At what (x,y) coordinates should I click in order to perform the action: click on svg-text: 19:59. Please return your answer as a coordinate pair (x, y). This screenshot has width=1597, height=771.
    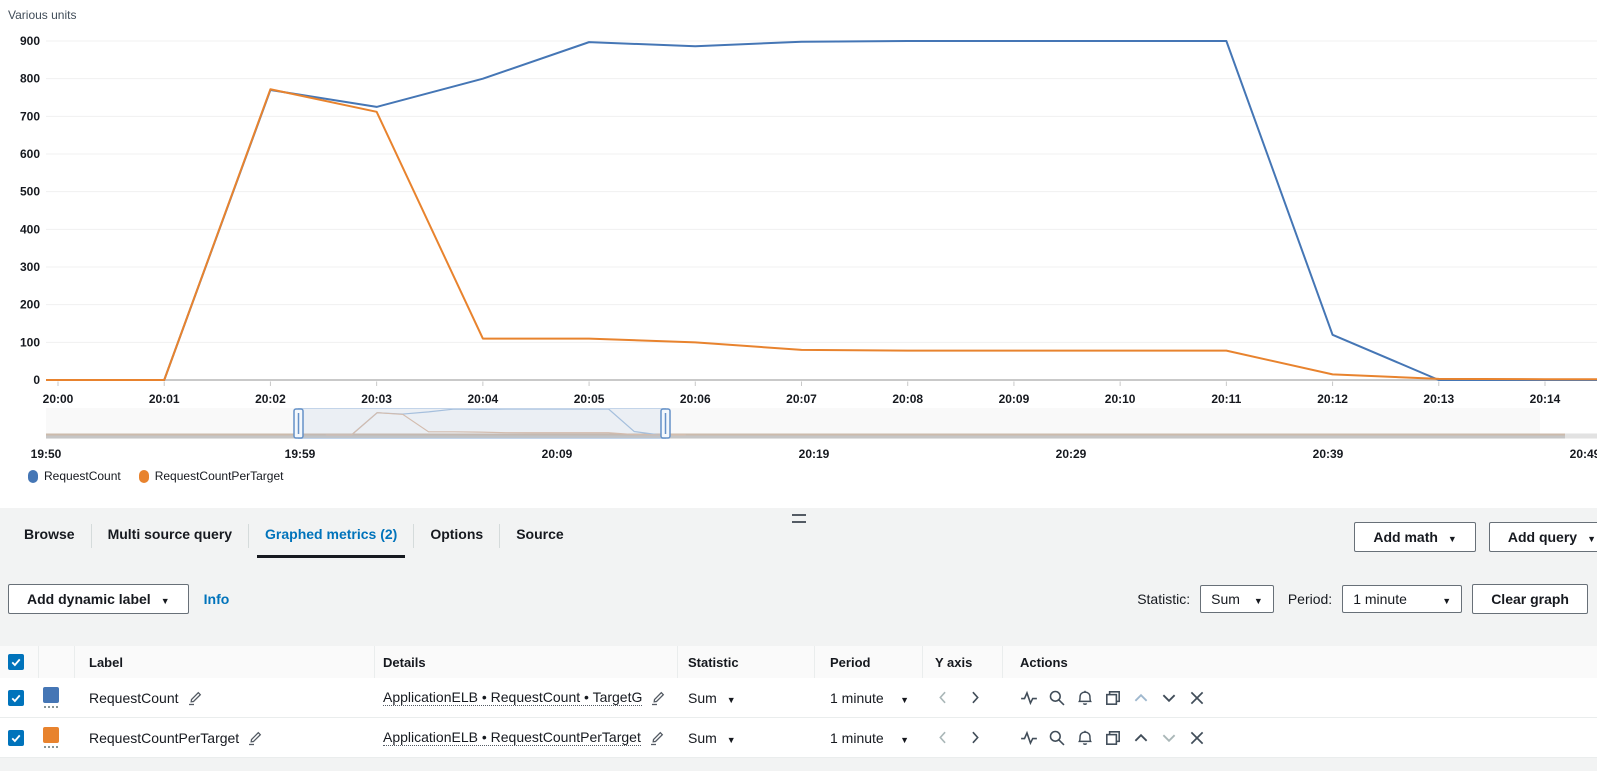
    Looking at the image, I should click on (300, 454).